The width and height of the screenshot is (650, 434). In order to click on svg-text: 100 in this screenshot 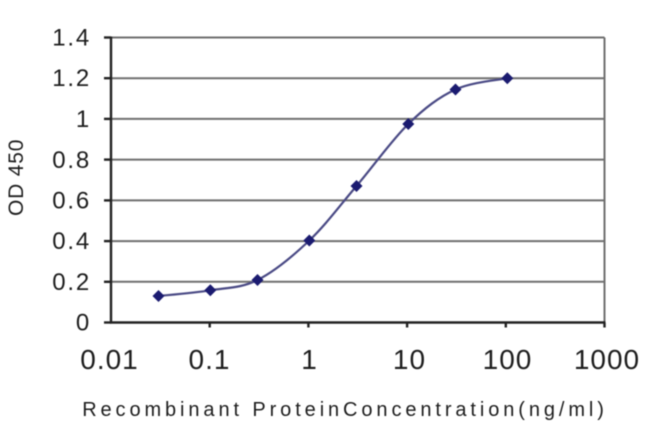, I will do `click(508, 359)`.